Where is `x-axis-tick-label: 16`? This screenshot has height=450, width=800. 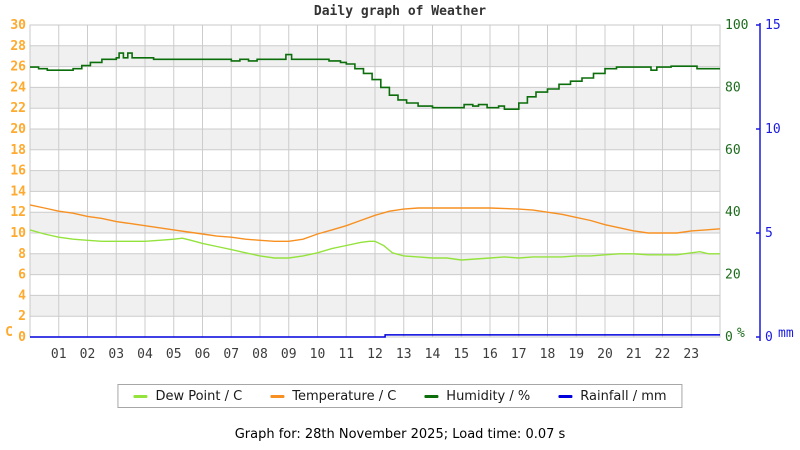
x-axis-tick-label: 16 is located at coordinates (490, 354).